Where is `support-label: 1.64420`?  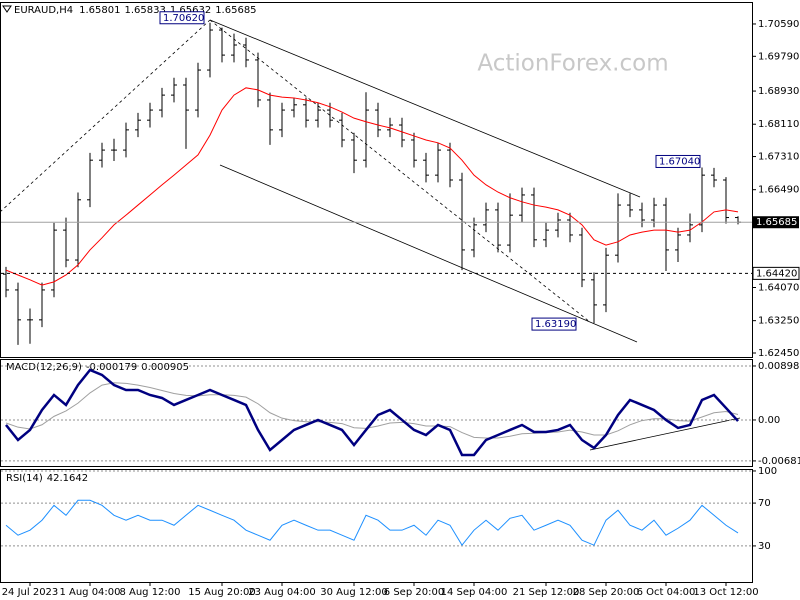
support-label: 1.64420 is located at coordinates (776, 273).